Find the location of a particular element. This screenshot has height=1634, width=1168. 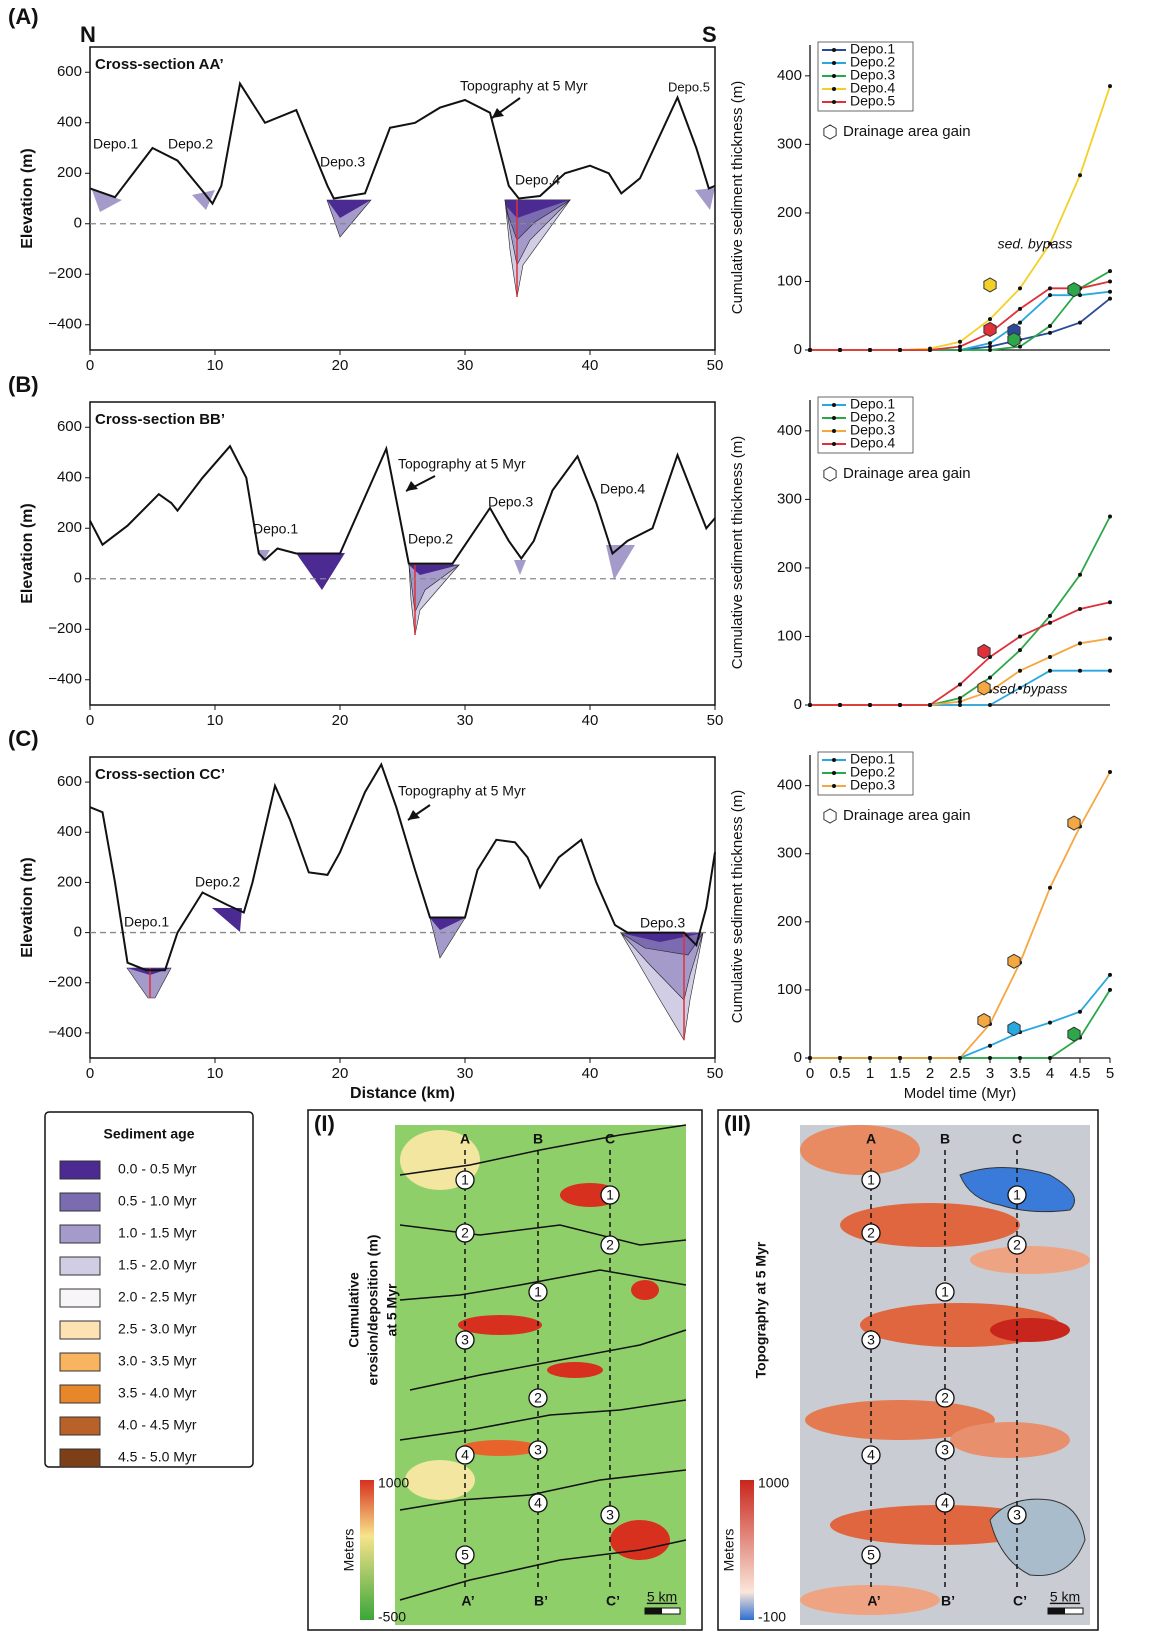

y-tick-label: 300 is located at coordinates (789, 143).